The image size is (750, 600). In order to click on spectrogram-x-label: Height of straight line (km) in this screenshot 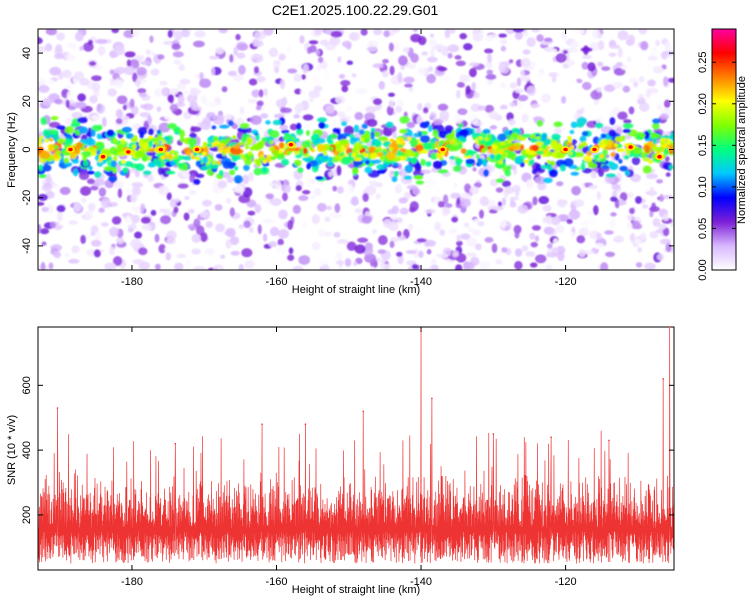, I will do `click(356, 290)`.